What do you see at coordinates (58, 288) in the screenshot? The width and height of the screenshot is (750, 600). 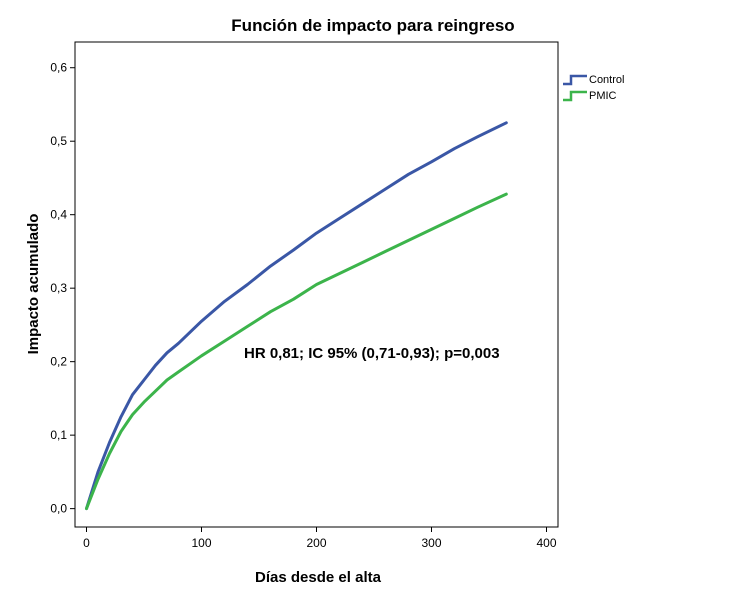 I see `y-tick-label: 0,3` at bounding box center [58, 288].